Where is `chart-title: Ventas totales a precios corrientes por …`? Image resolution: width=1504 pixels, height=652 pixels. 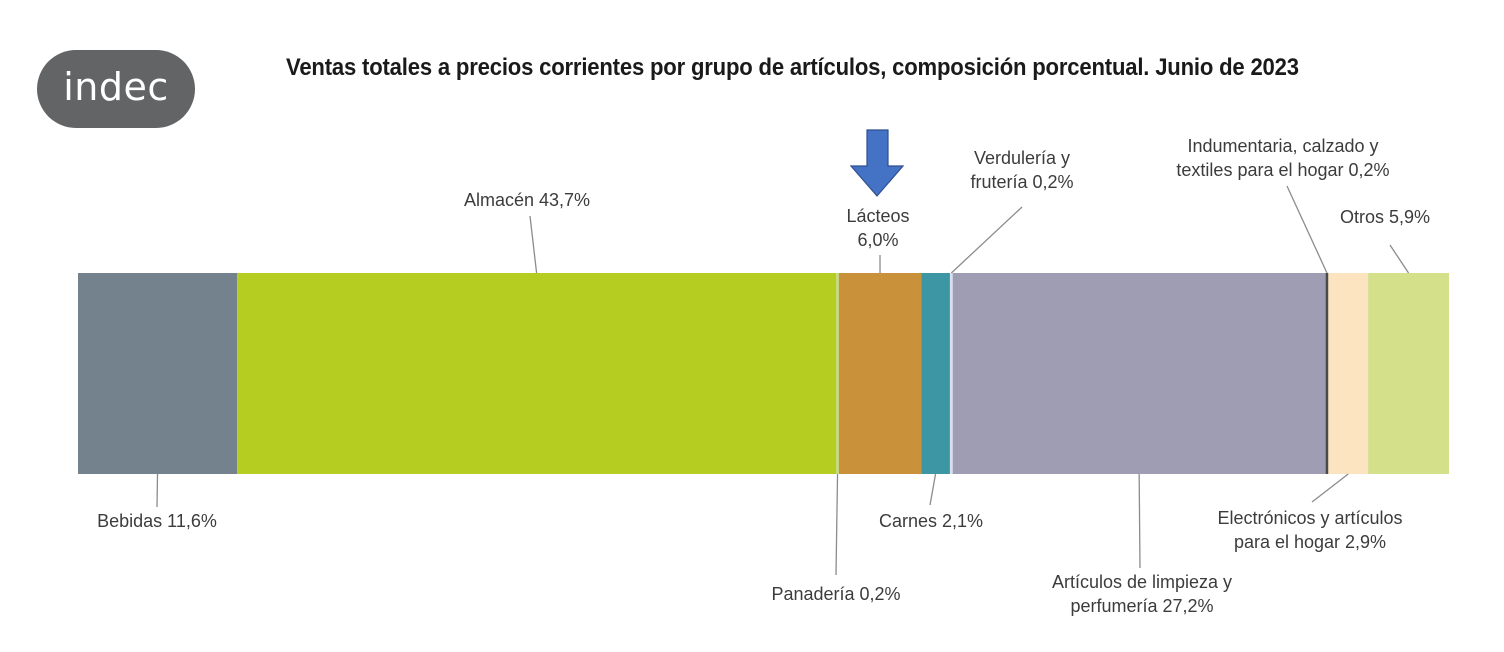 chart-title: Ventas totales a precios corrientes por … is located at coordinates (792, 67).